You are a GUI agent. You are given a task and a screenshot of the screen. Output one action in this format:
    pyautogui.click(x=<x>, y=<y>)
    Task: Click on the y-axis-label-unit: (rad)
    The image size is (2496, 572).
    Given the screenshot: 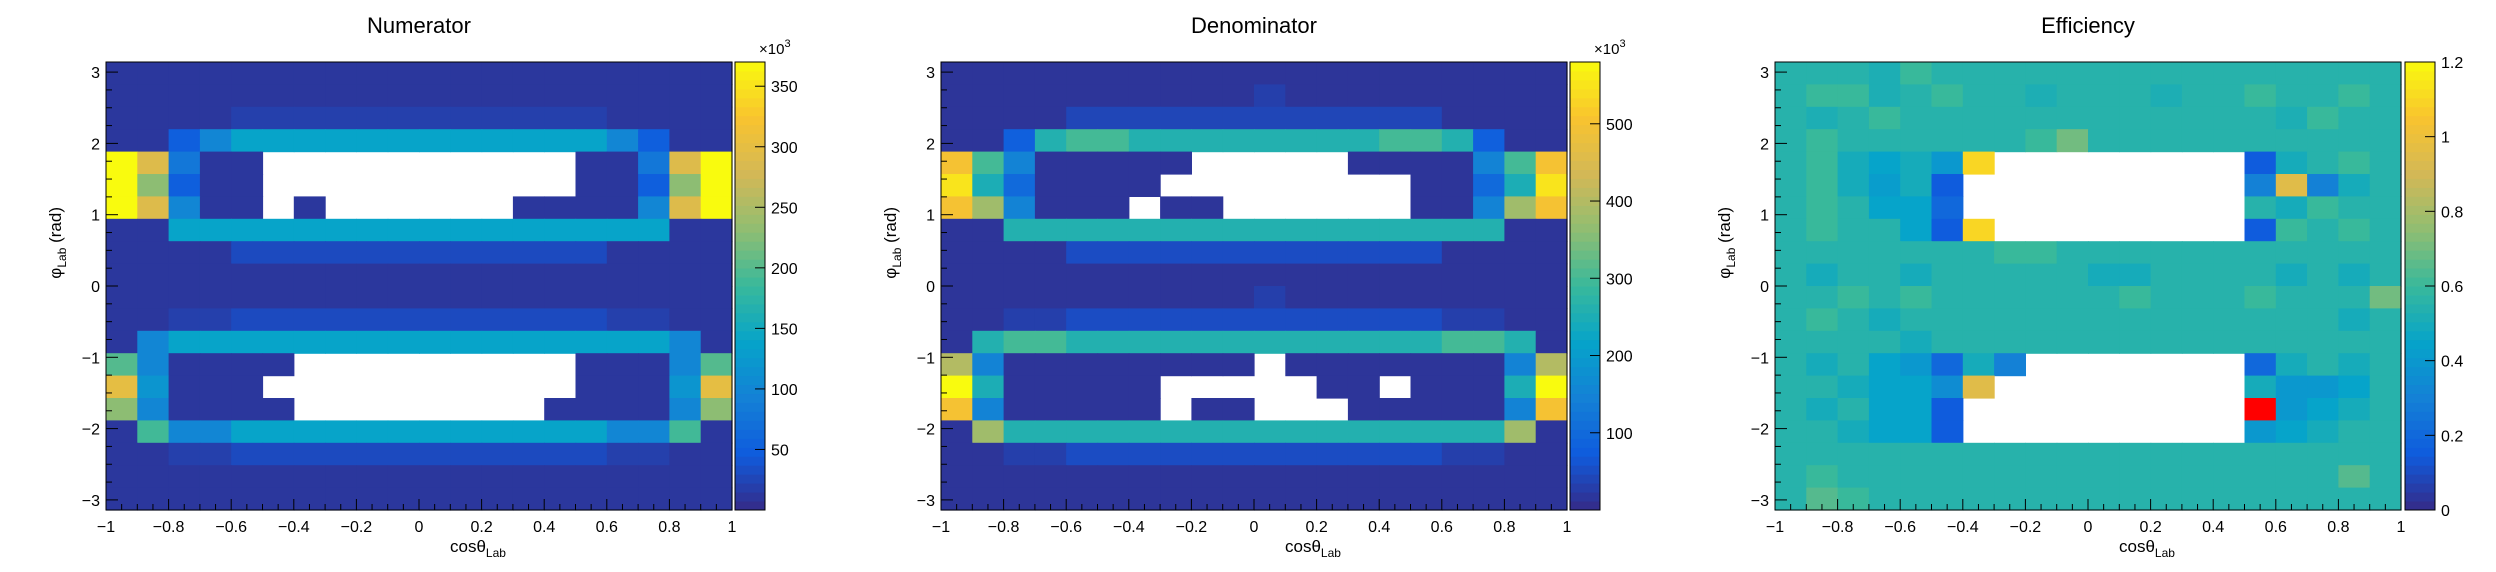 What is the action you would take?
    pyautogui.click(x=1724, y=227)
    